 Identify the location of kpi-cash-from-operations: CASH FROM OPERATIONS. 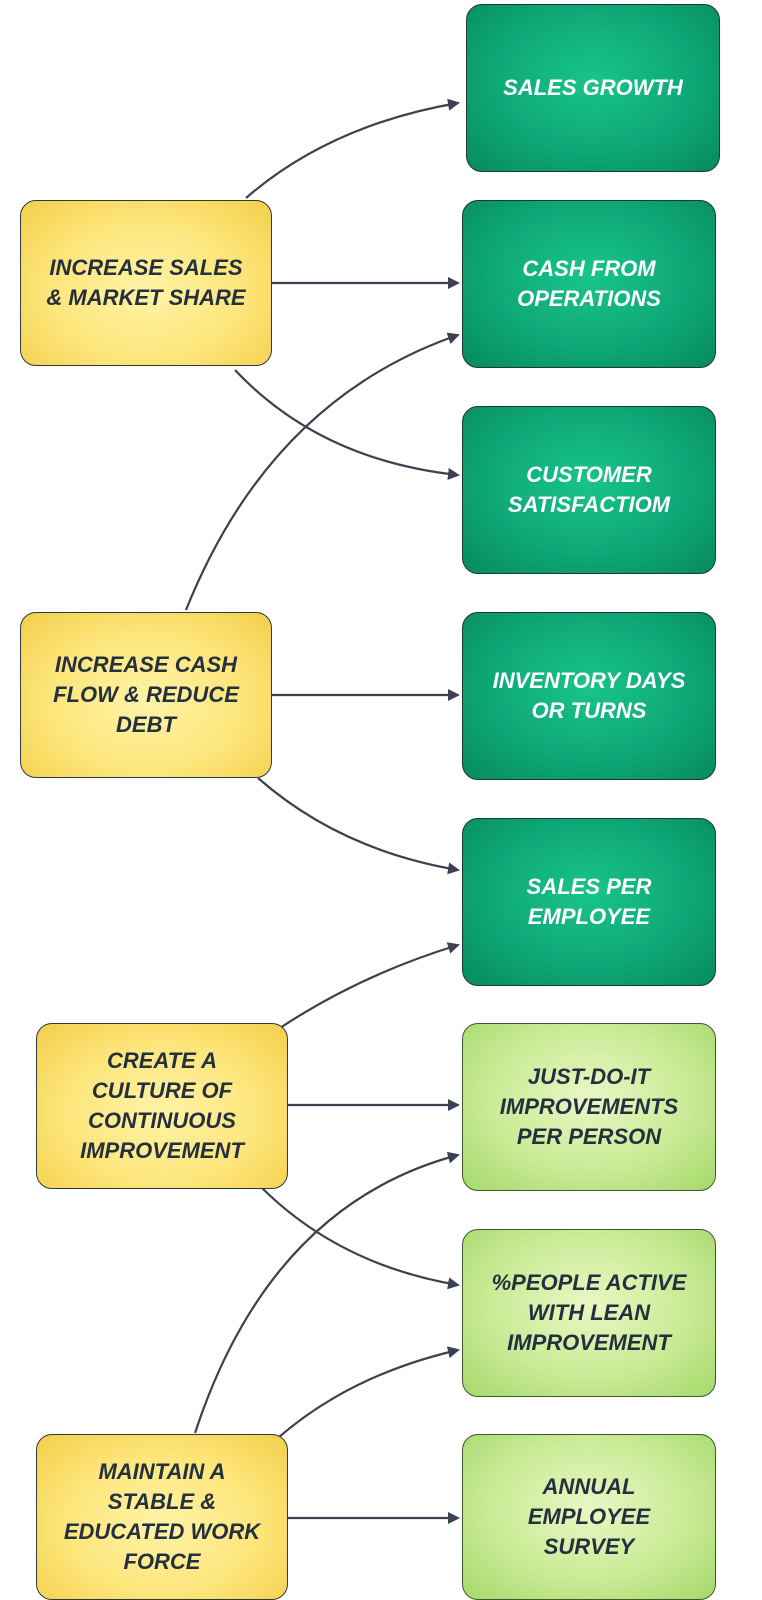
(589, 284).